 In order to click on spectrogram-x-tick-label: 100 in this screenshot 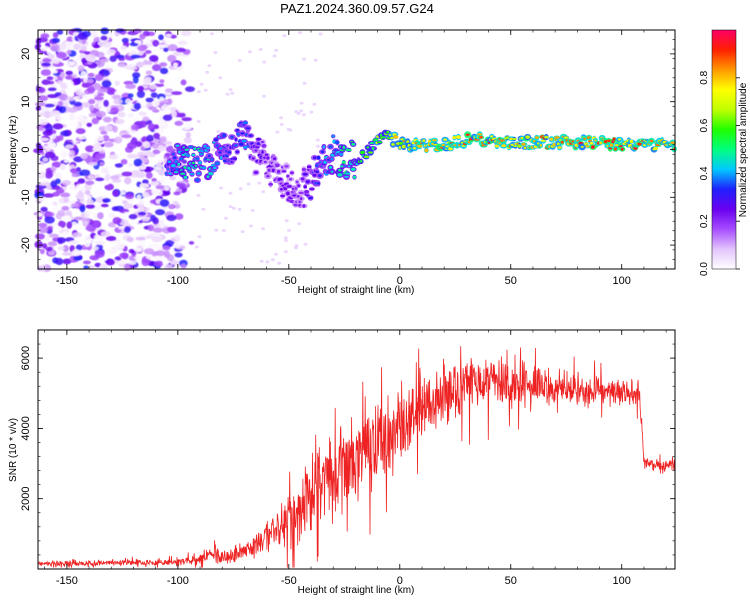, I will do `click(622, 281)`.